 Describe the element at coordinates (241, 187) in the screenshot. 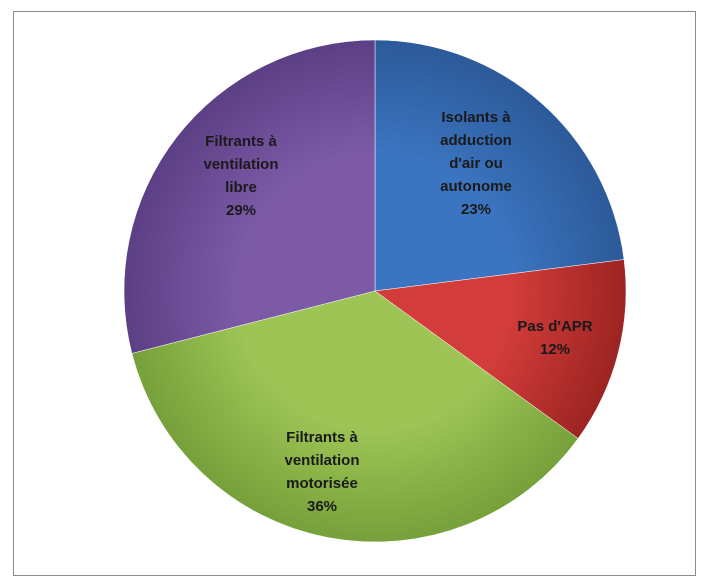

I see `slice-label-line: libre` at that location.